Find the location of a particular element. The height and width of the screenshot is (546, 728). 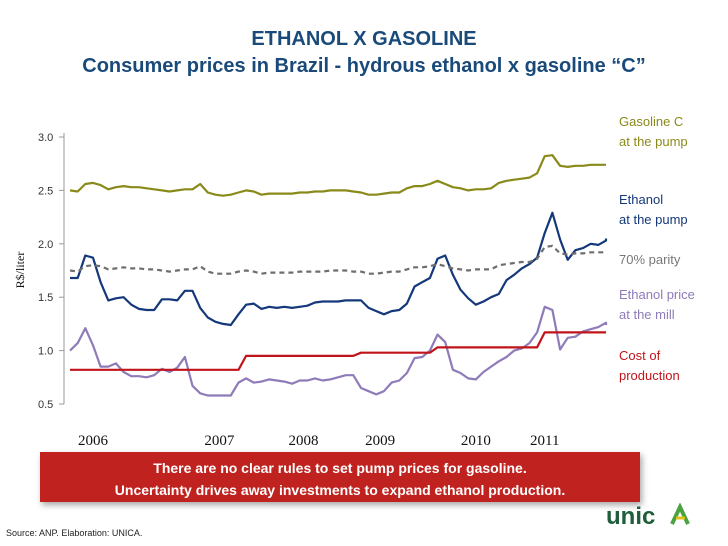

series-line-cost-of-production is located at coordinates (338, 351).